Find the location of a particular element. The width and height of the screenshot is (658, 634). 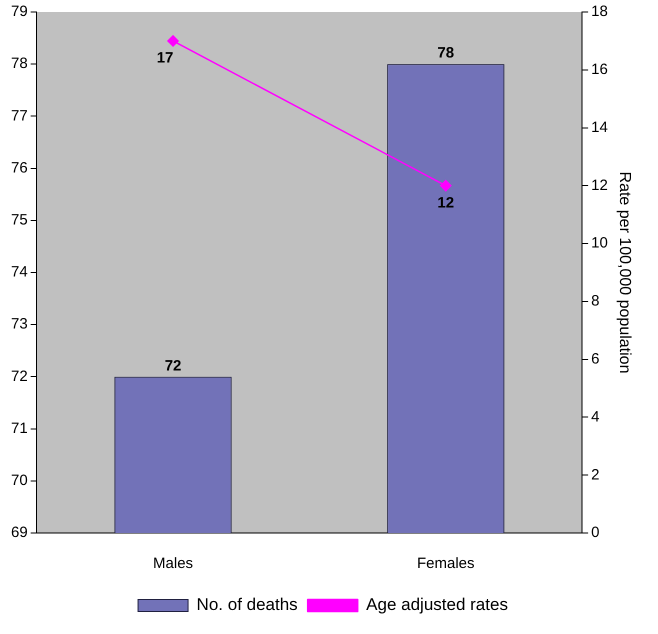

y2-tick-label: 8 is located at coordinates (595, 301).